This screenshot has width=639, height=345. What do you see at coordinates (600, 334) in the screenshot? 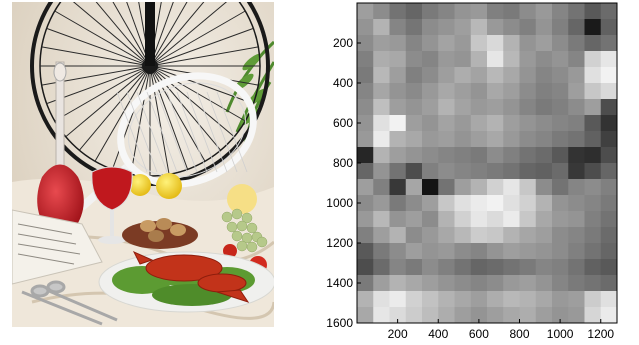
I see `x-tick-label: 1200` at bounding box center [600, 334].